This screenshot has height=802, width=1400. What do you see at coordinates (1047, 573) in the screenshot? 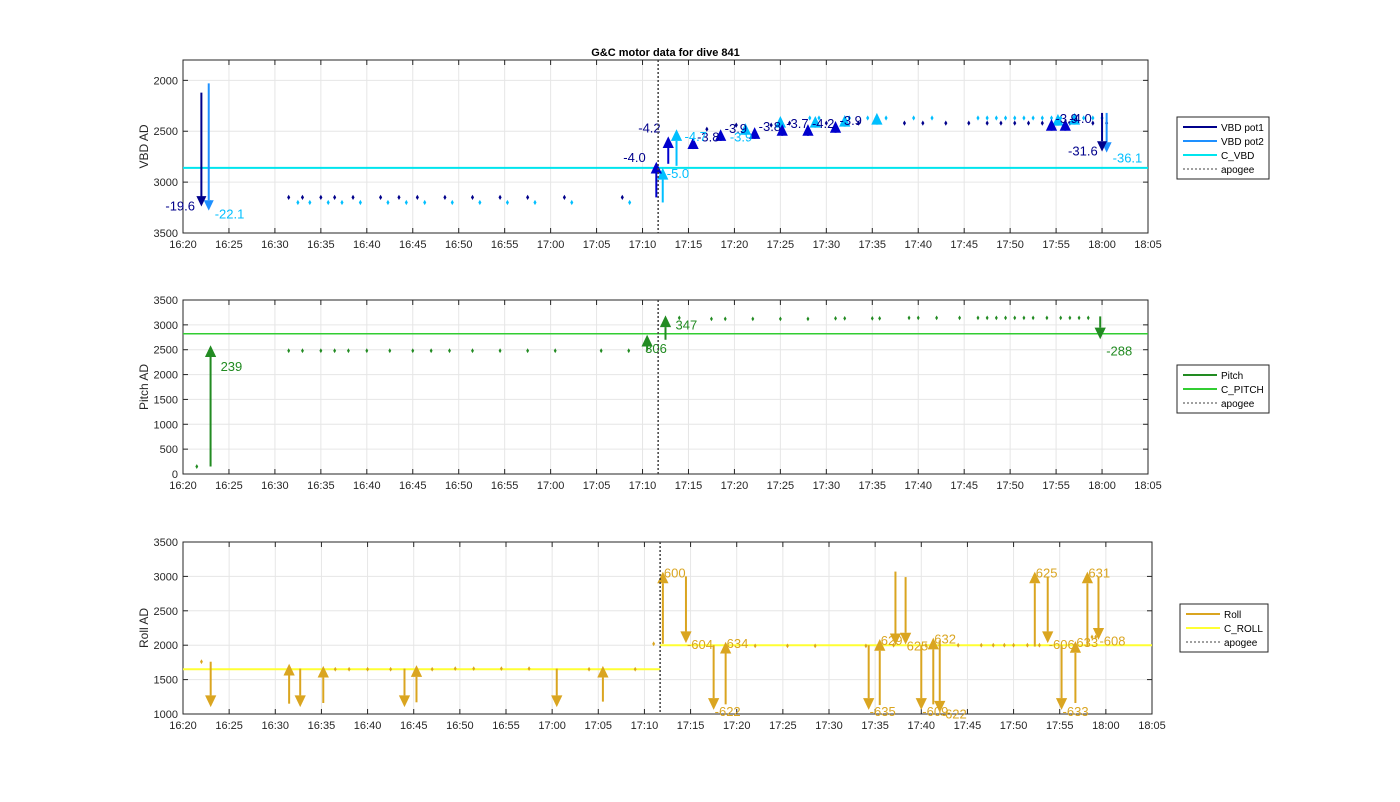
I see `roll-label: 625` at bounding box center [1047, 573].